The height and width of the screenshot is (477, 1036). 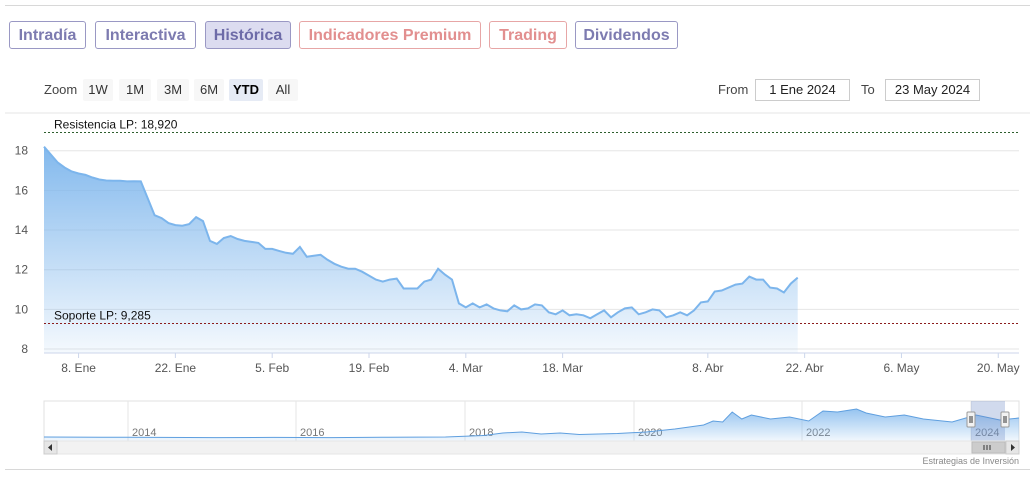 I want to click on support-label: Soporte LP: 9,285, so click(x=102, y=316).